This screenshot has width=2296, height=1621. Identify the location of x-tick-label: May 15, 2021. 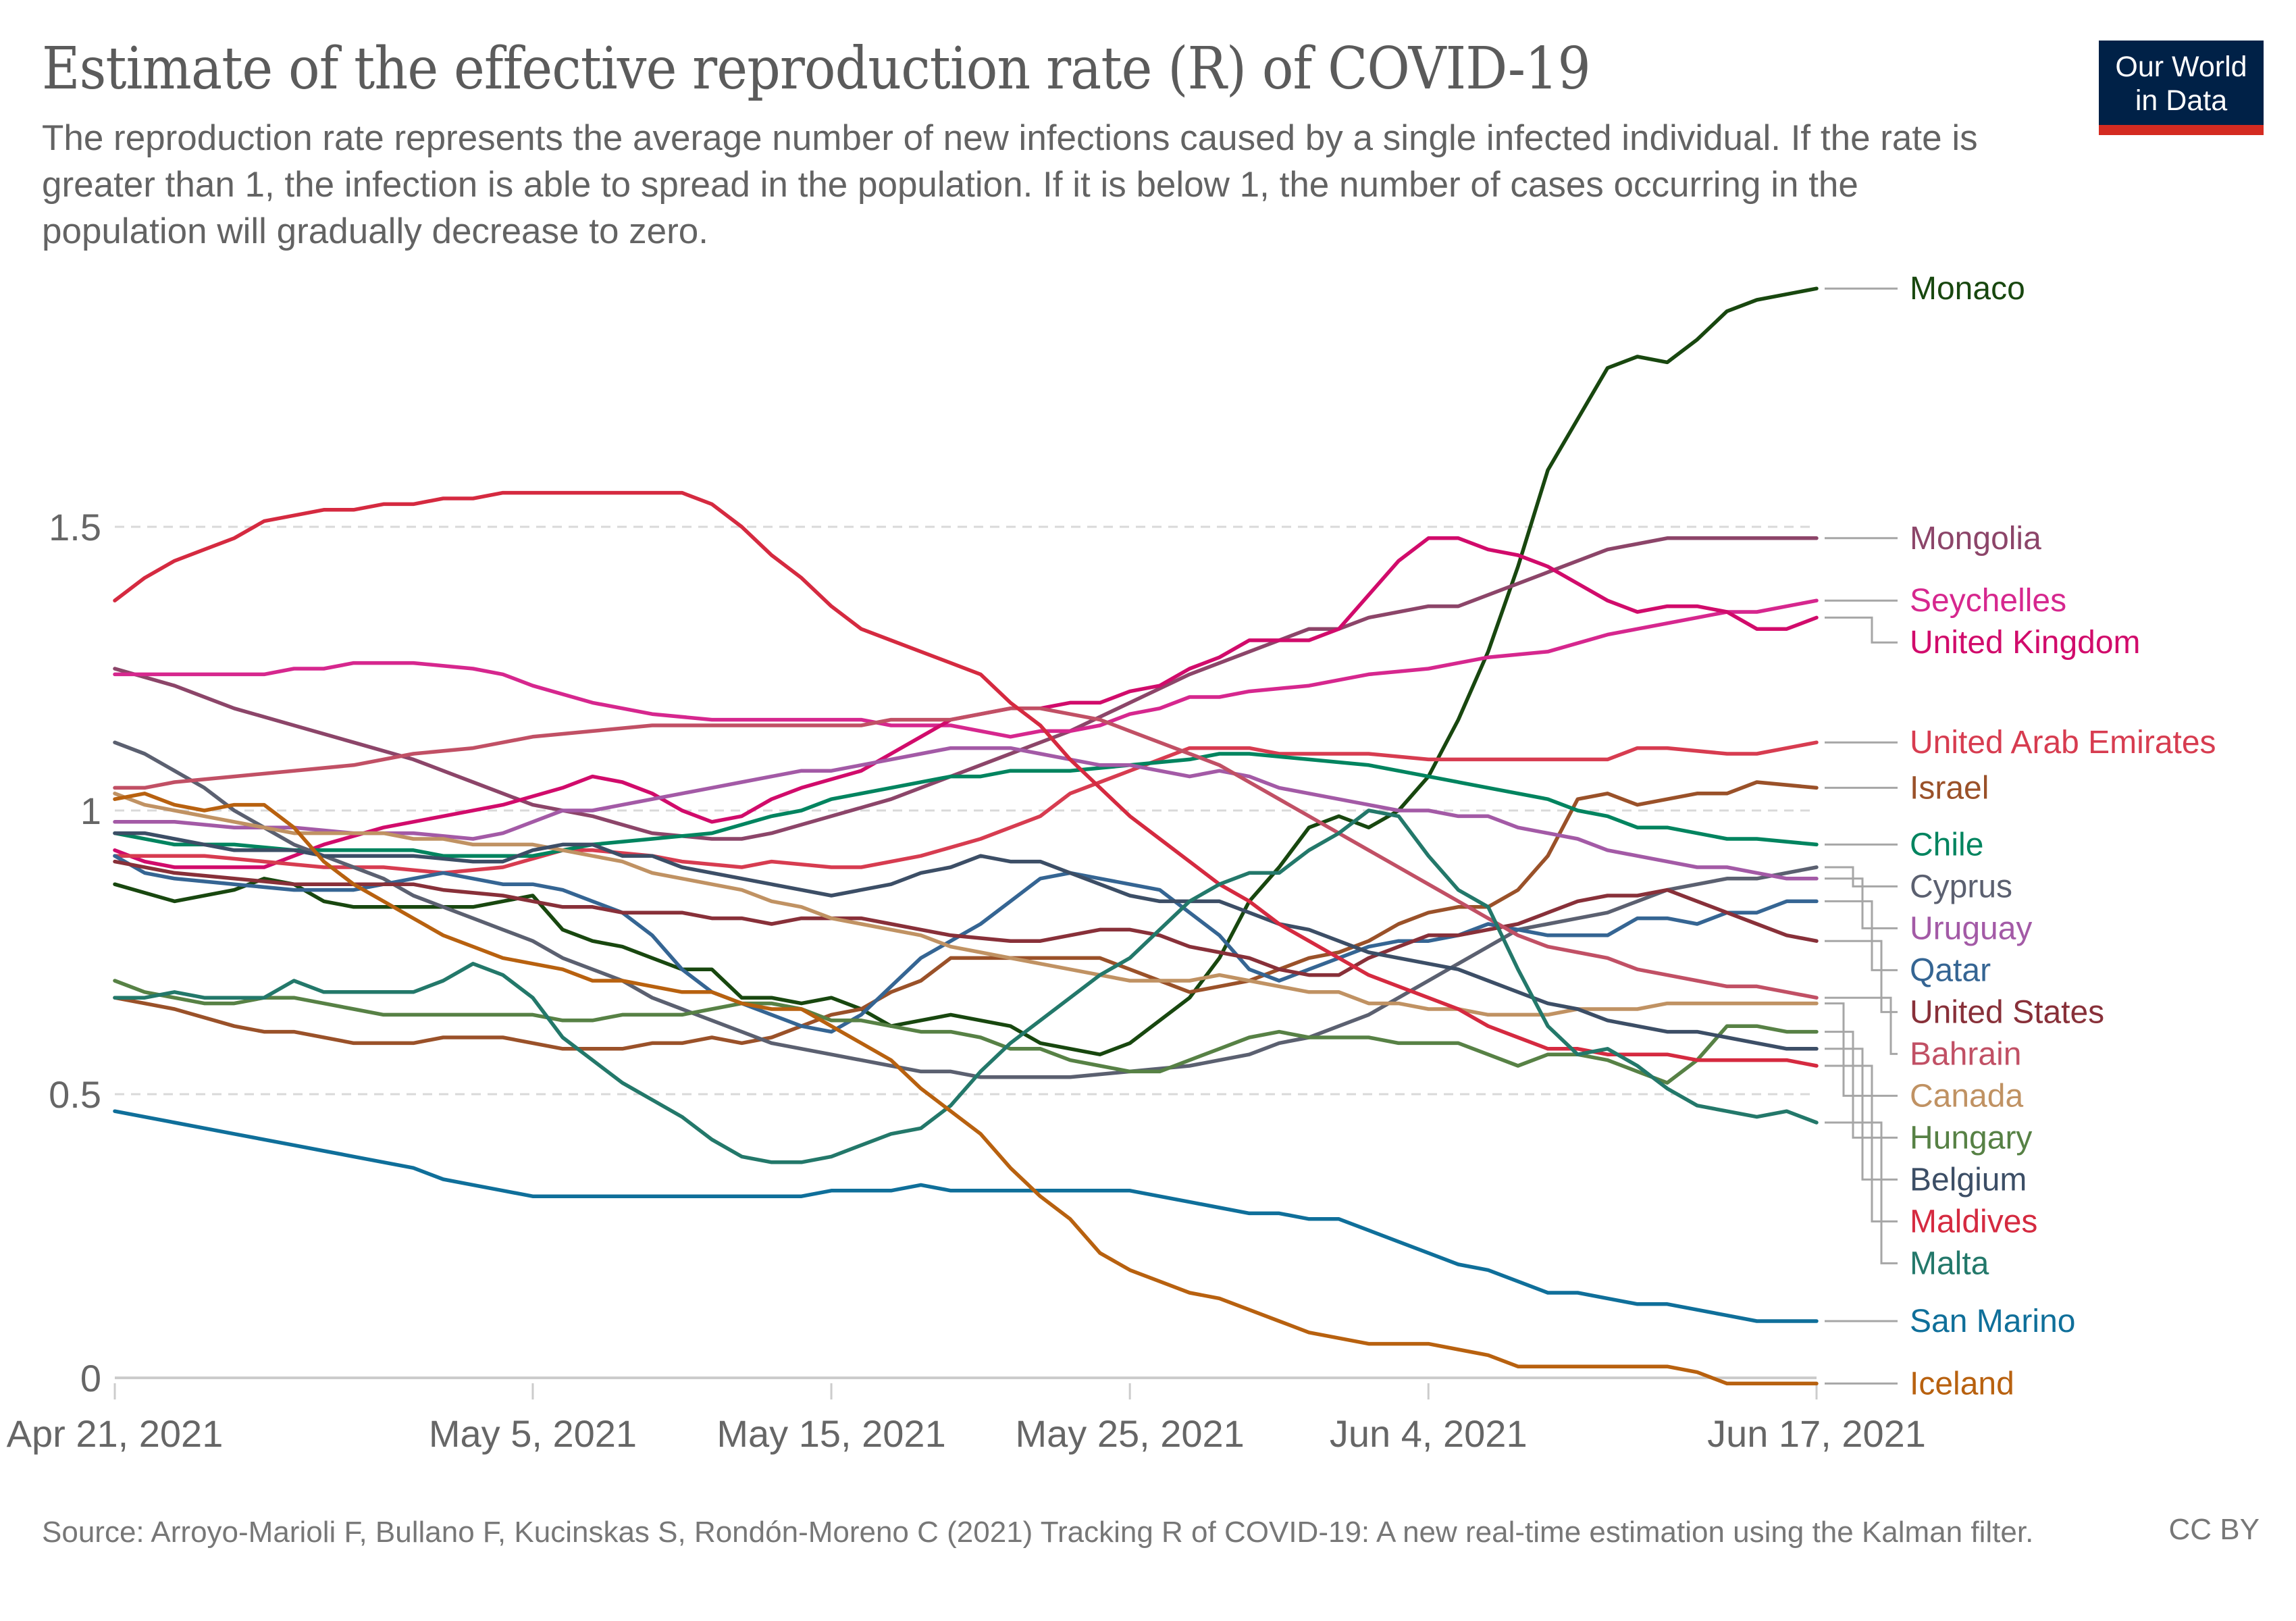
(831, 1433).